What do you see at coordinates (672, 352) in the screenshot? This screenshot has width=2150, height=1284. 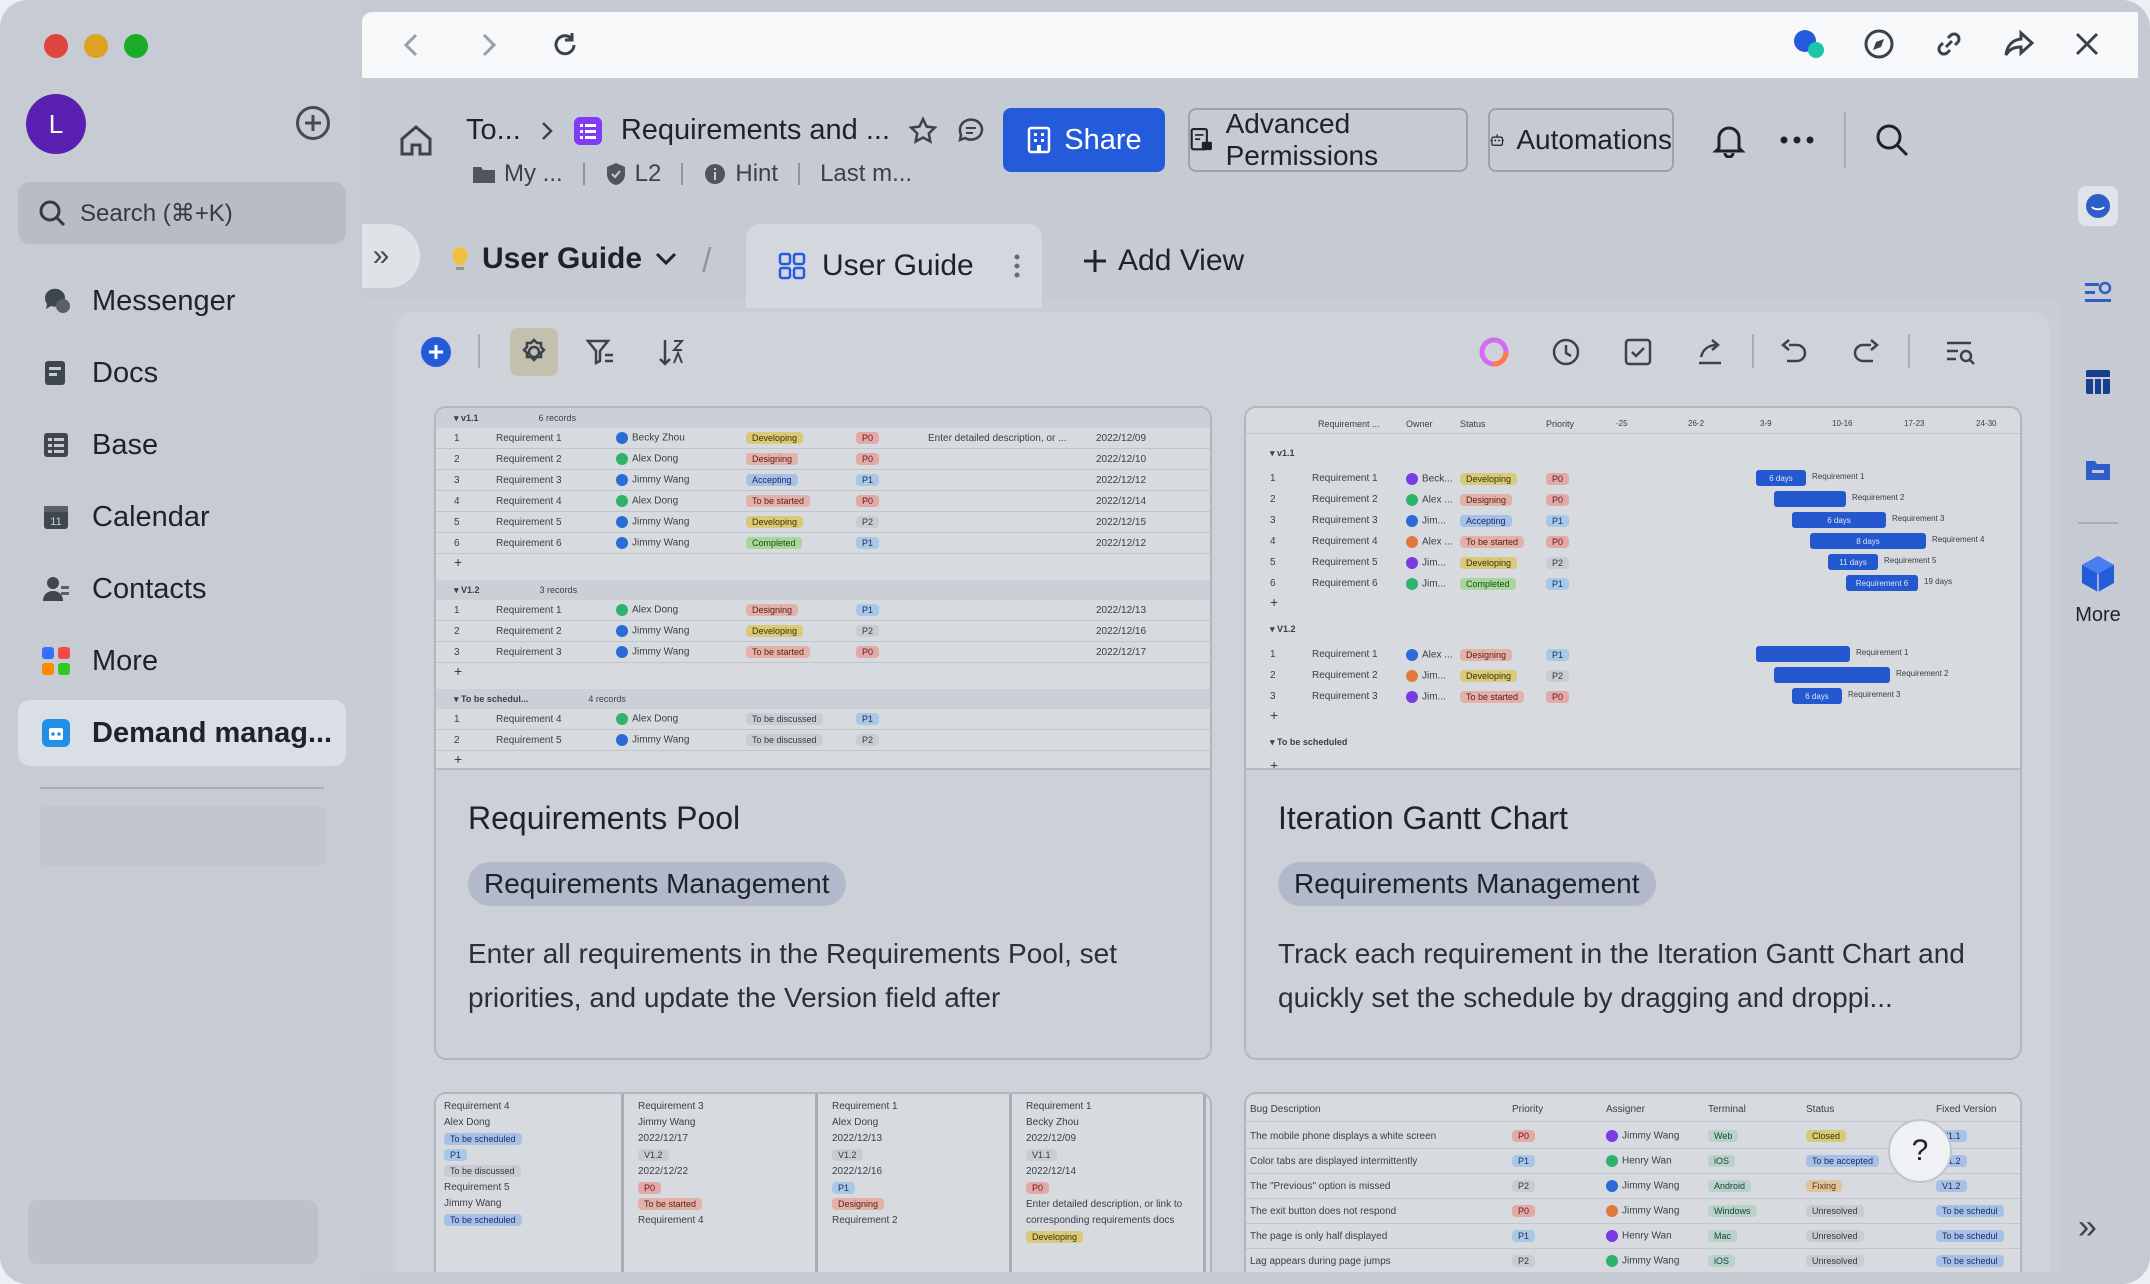 I see `sort-button` at bounding box center [672, 352].